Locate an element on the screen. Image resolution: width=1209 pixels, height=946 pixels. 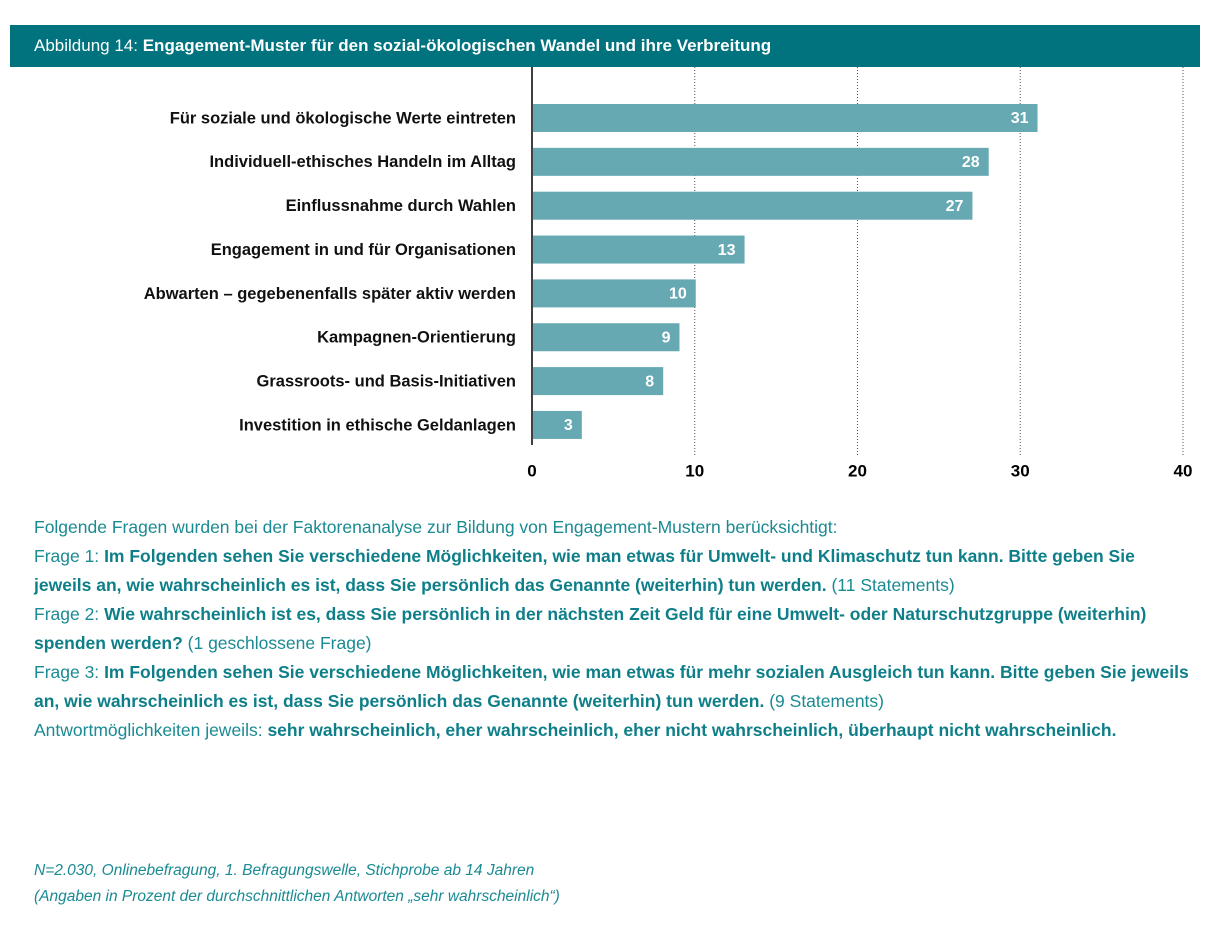
x-tick-label: 40 is located at coordinates (1183, 470).